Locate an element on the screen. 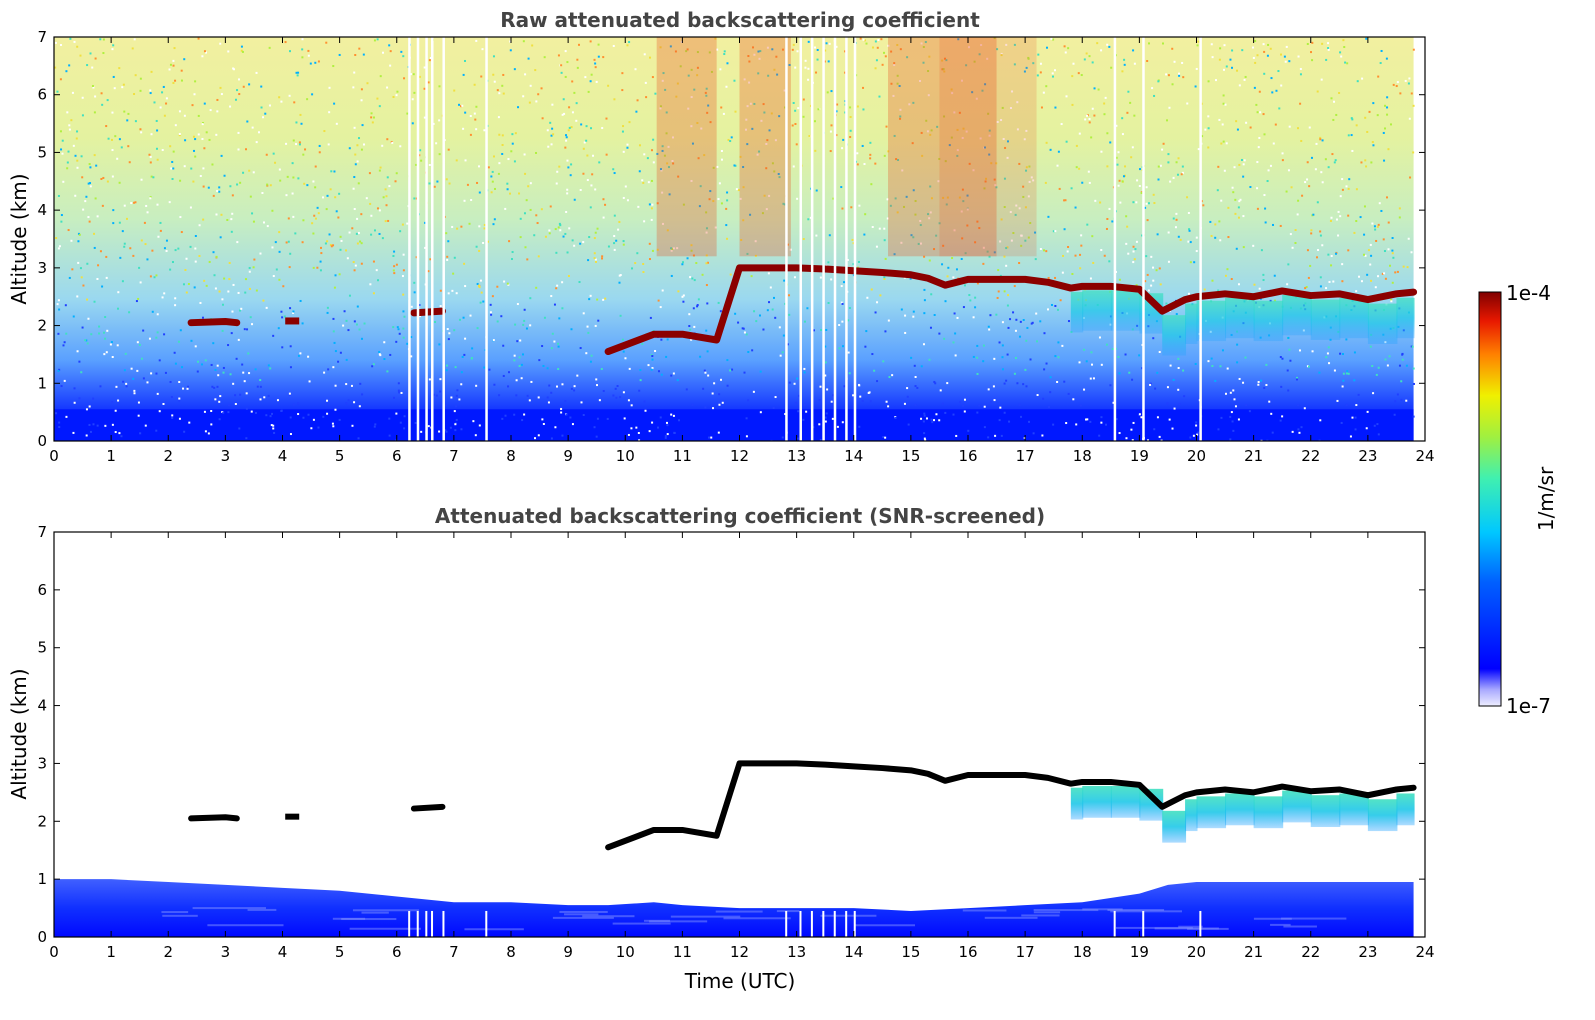 The image size is (1595, 1020). virga is located at coordinates (1325, 319).